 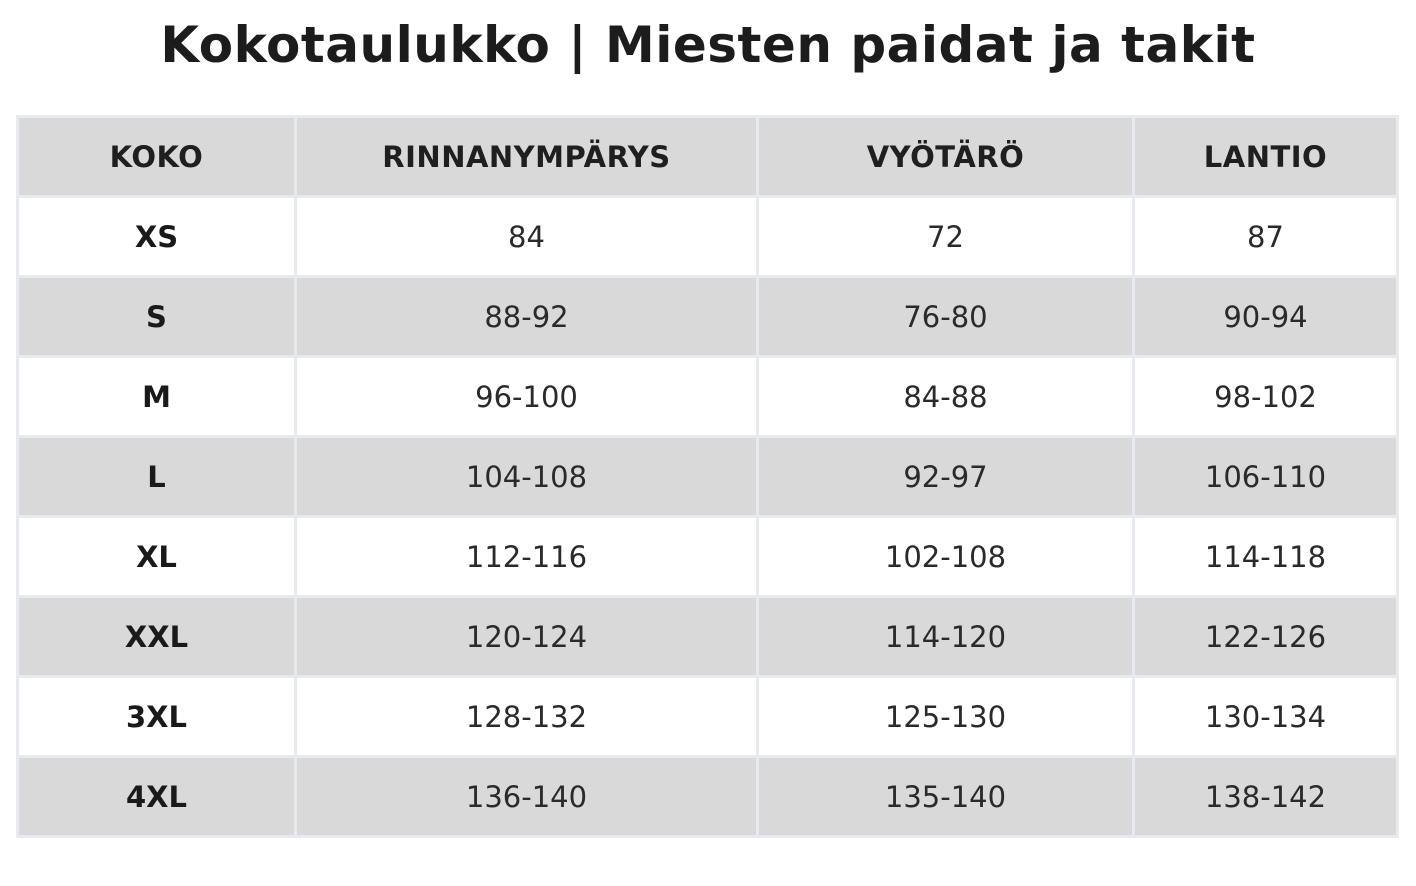 I want to click on table-row: XL 112-116 102-108 114-118, so click(x=707, y=556).